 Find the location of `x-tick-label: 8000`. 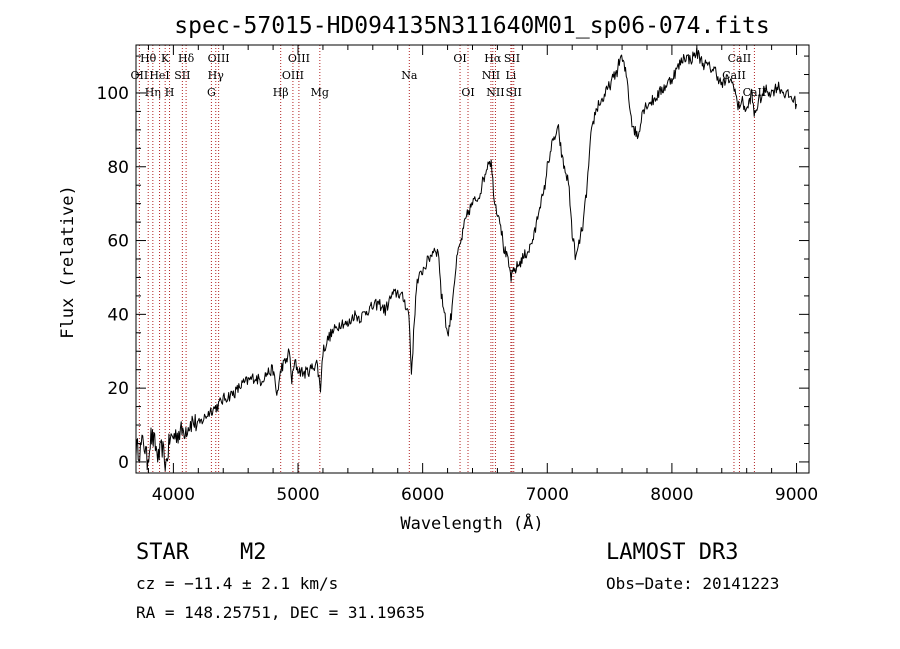

x-tick-label: 8000 is located at coordinates (671, 495).